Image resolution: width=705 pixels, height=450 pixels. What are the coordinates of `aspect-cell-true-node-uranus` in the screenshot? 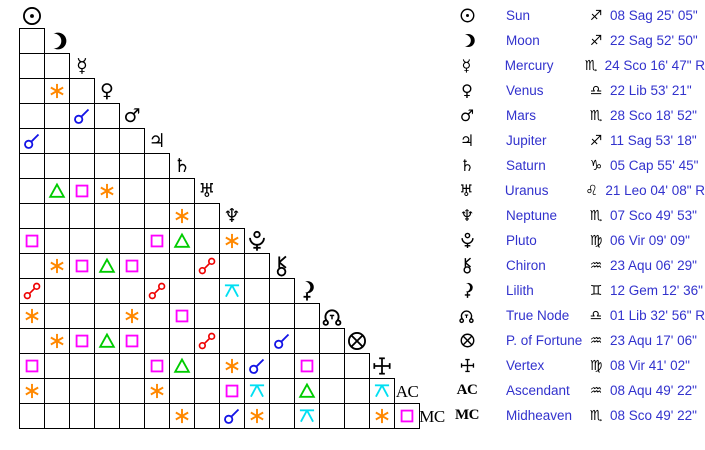 It's located at (207, 316).